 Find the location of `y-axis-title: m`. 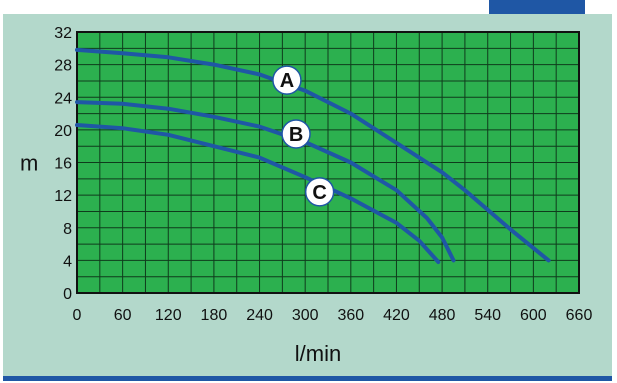

y-axis-title: m is located at coordinates (29, 163).